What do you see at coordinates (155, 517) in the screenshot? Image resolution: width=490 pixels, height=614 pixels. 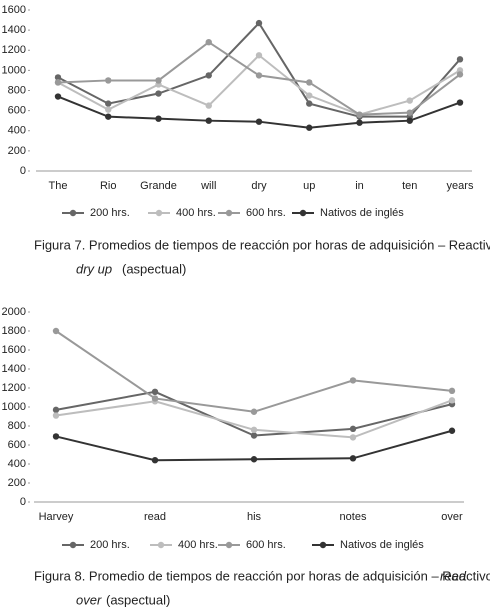 I see `x-tick-label: read` at bounding box center [155, 517].